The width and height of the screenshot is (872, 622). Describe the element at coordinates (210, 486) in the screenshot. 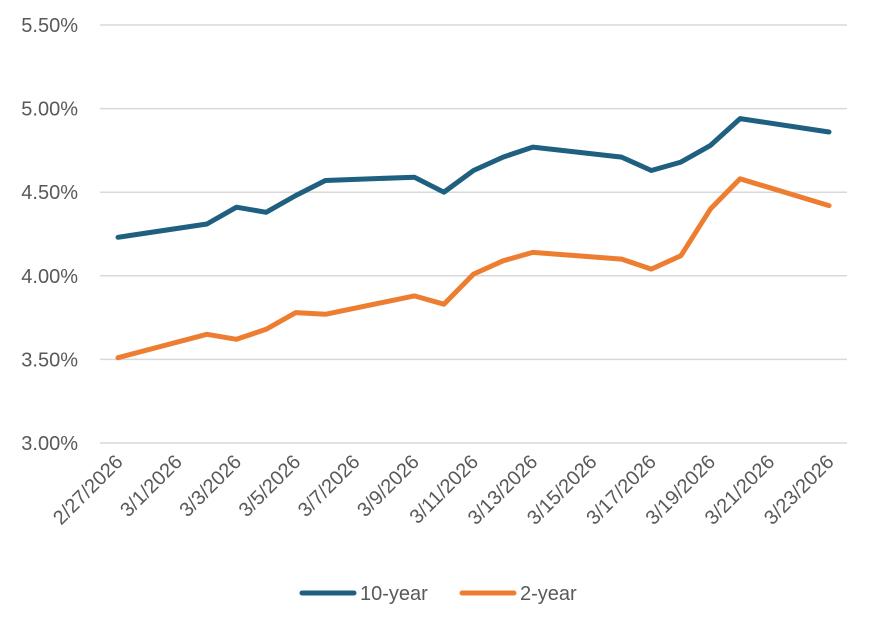

I see `x-tick-label: 3/3/2026` at that location.